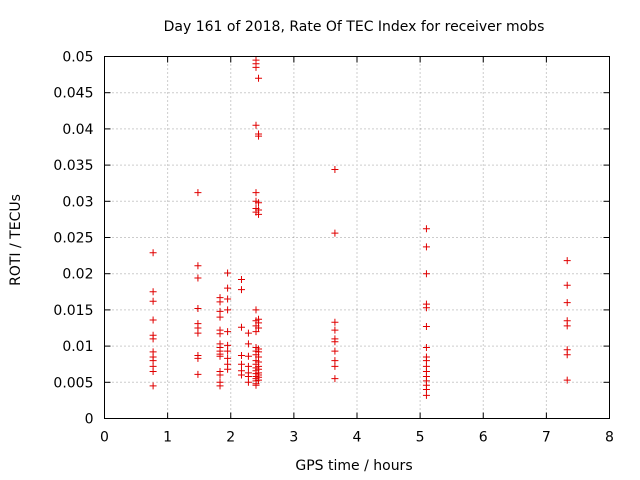 The image size is (640, 480). Describe the element at coordinates (353, 466) in the screenshot. I see `x-axis-title: GPS time / hours` at that location.